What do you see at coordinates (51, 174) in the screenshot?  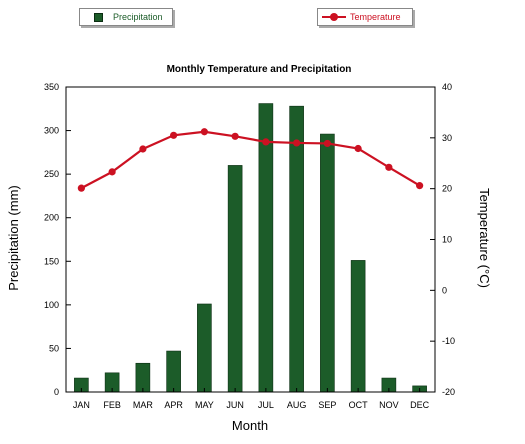 I see `y-tick-label: 250` at bounding box center [51, 174].